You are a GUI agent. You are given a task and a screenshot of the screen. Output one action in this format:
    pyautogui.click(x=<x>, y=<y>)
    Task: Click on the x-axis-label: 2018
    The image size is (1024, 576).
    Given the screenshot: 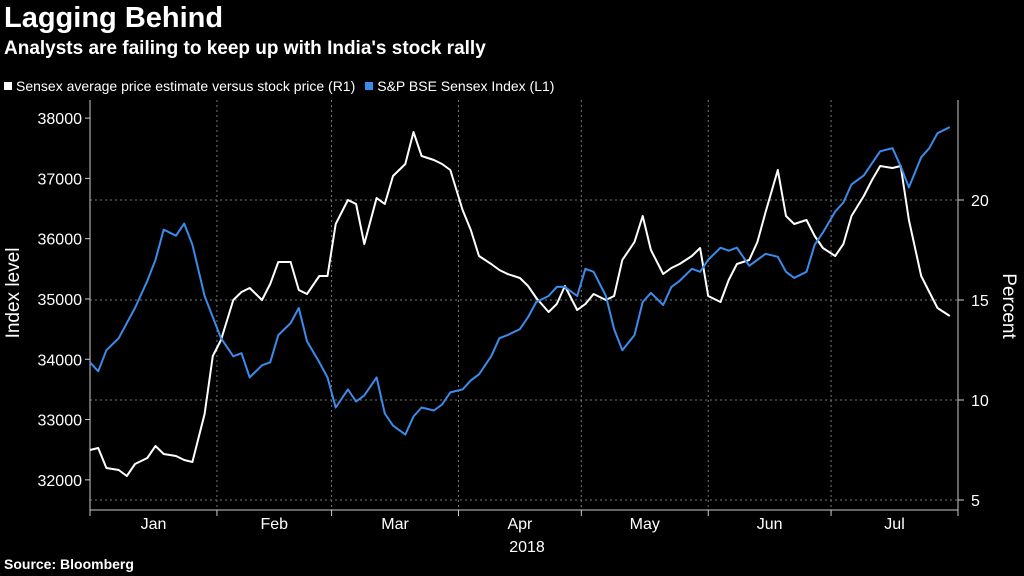 What is the action you would take?
    pyautogui.click(x=527, y=547)
    